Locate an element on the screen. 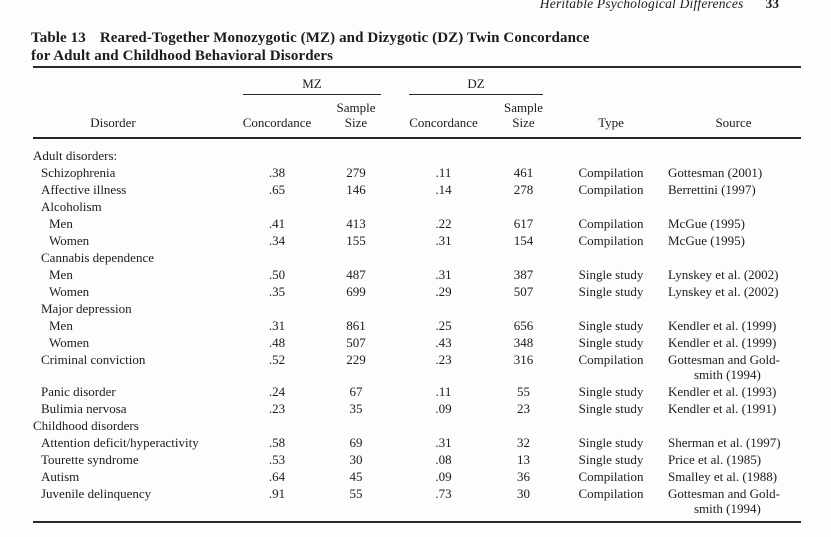  mz-group-label: MZ is located at coordinates (312, 85).